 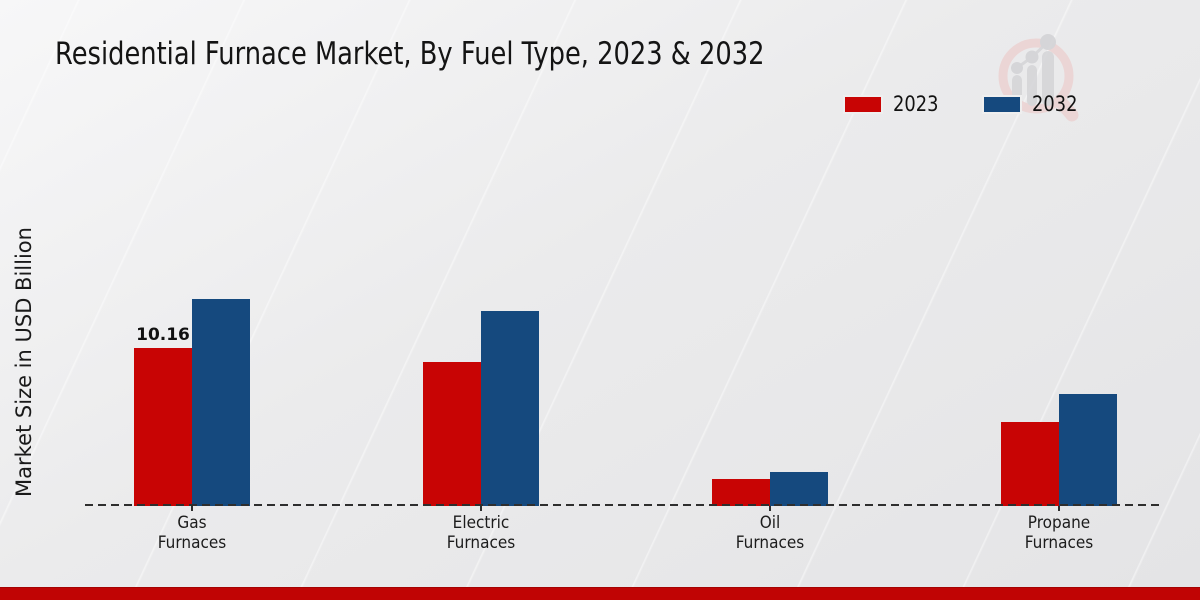 I want to click on x-axis-tick-electric-furnaces, so click(x=481, y=508).